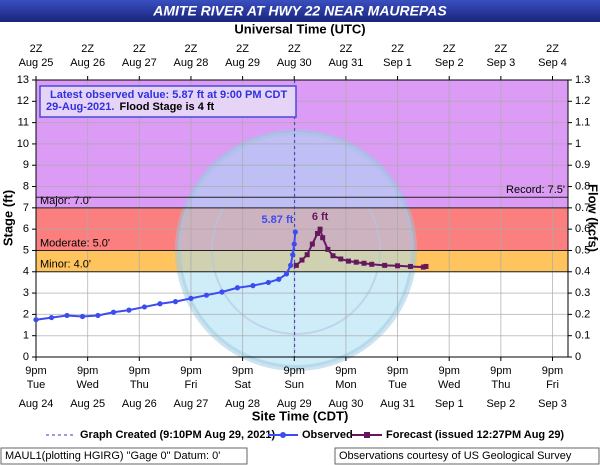 The image size is (600, 465). What do you see at coordinates (300, 11) in the screenshot?
I see `title-bar` at bounding box center [300, 11].